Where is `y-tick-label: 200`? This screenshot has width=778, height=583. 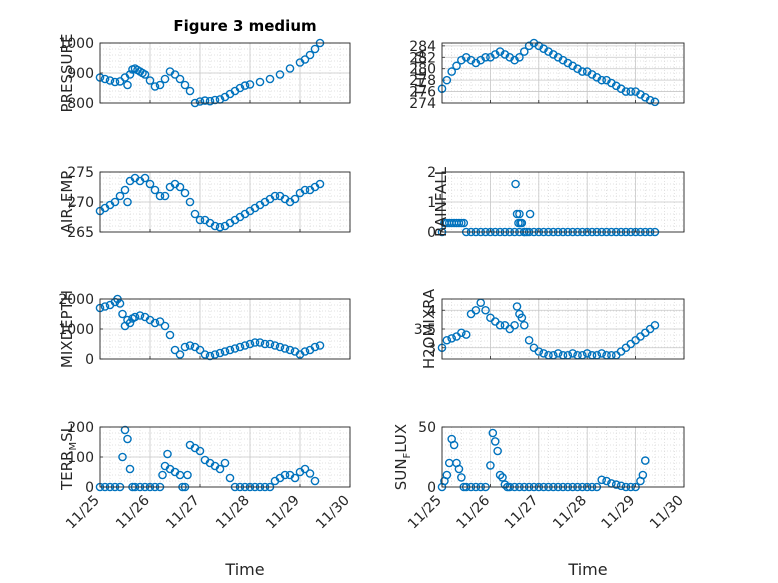 y-tick-label: 200 is located at coordinates (80, 428).